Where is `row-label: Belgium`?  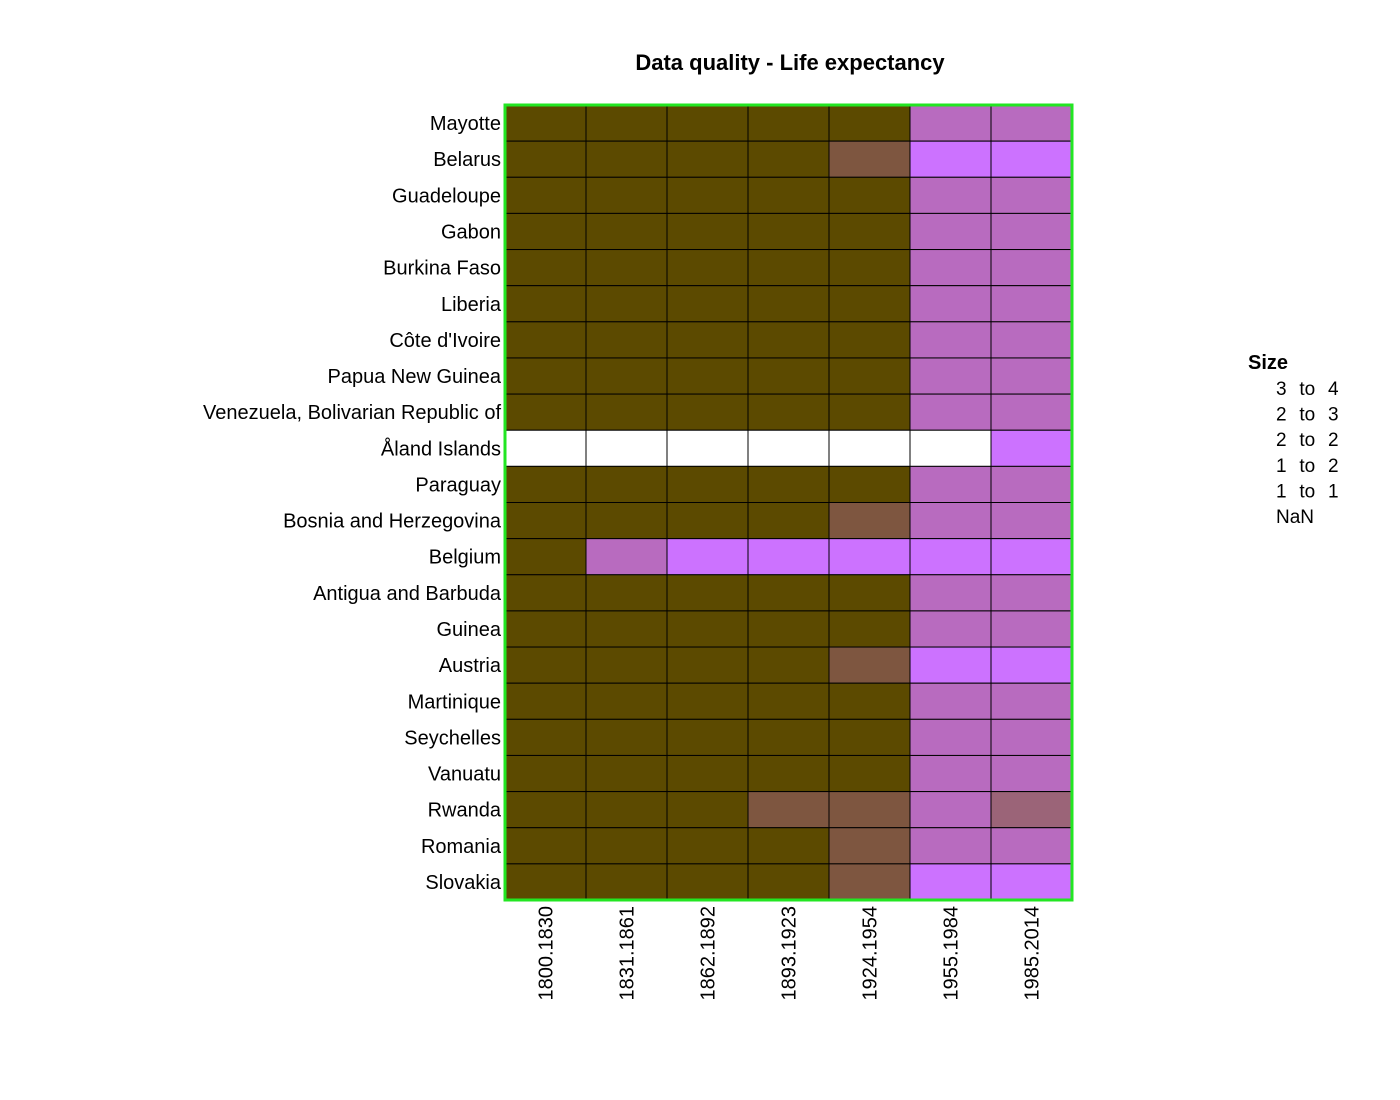 row-label: Belgium is located at coordinates (465, 558).